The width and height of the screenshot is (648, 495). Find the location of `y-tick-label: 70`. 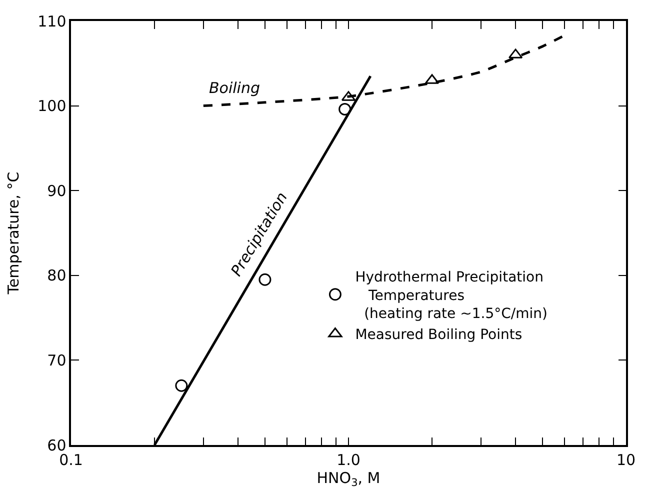

y-tick-label: 70 is located at coordinates (56, 360).